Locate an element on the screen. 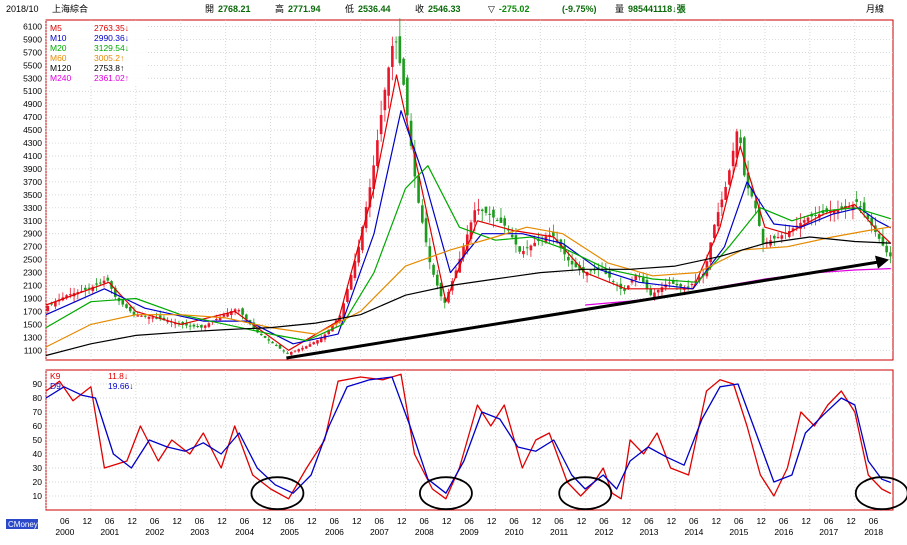 The height and width of the screenshot is (545, 907). x-year-label: 2016 is located at coordinates (783, 532).